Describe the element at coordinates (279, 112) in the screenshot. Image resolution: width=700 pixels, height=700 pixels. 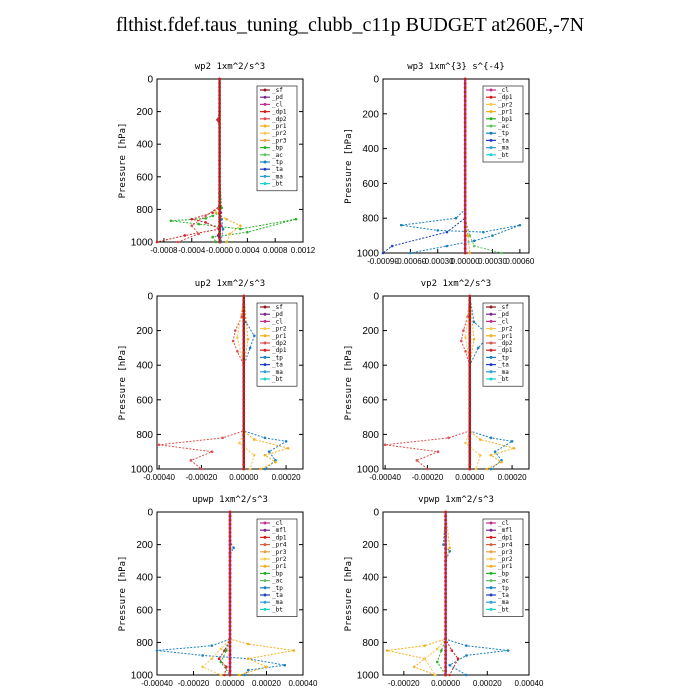
I see `chart-1-legend-label: _dp1` at that location.